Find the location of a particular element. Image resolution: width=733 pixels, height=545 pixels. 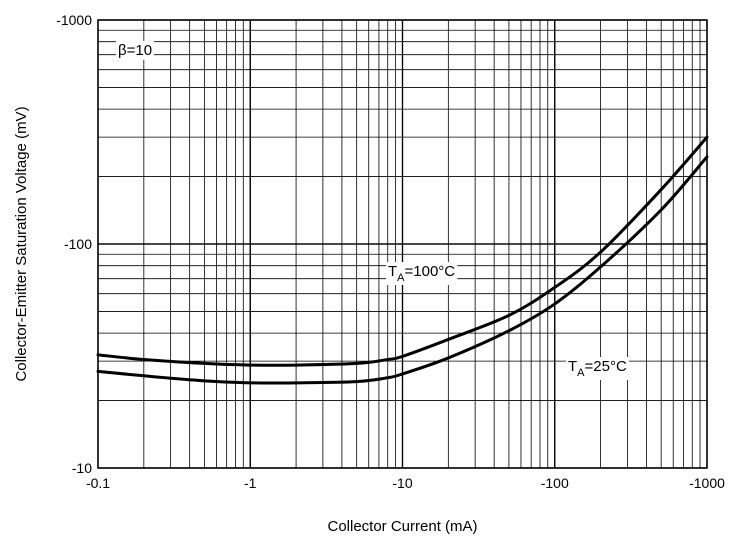

ta100-value: =100°C is located at coordinates (430, 271).